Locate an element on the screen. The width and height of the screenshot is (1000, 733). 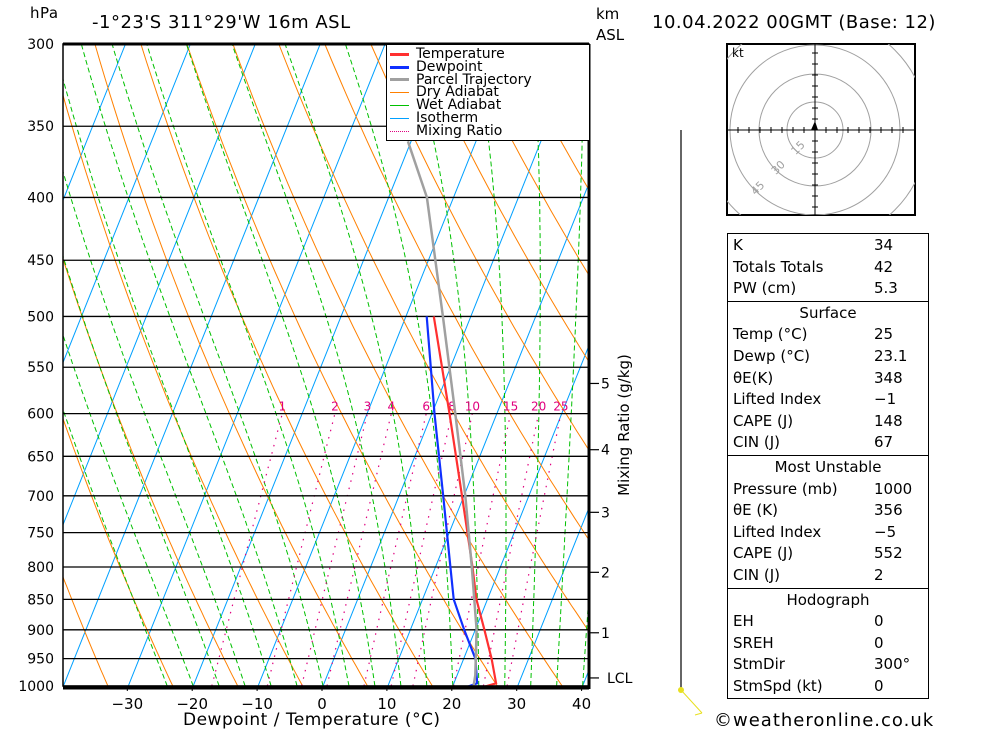
dewpoint-profile is located at coordinates (452, 501).